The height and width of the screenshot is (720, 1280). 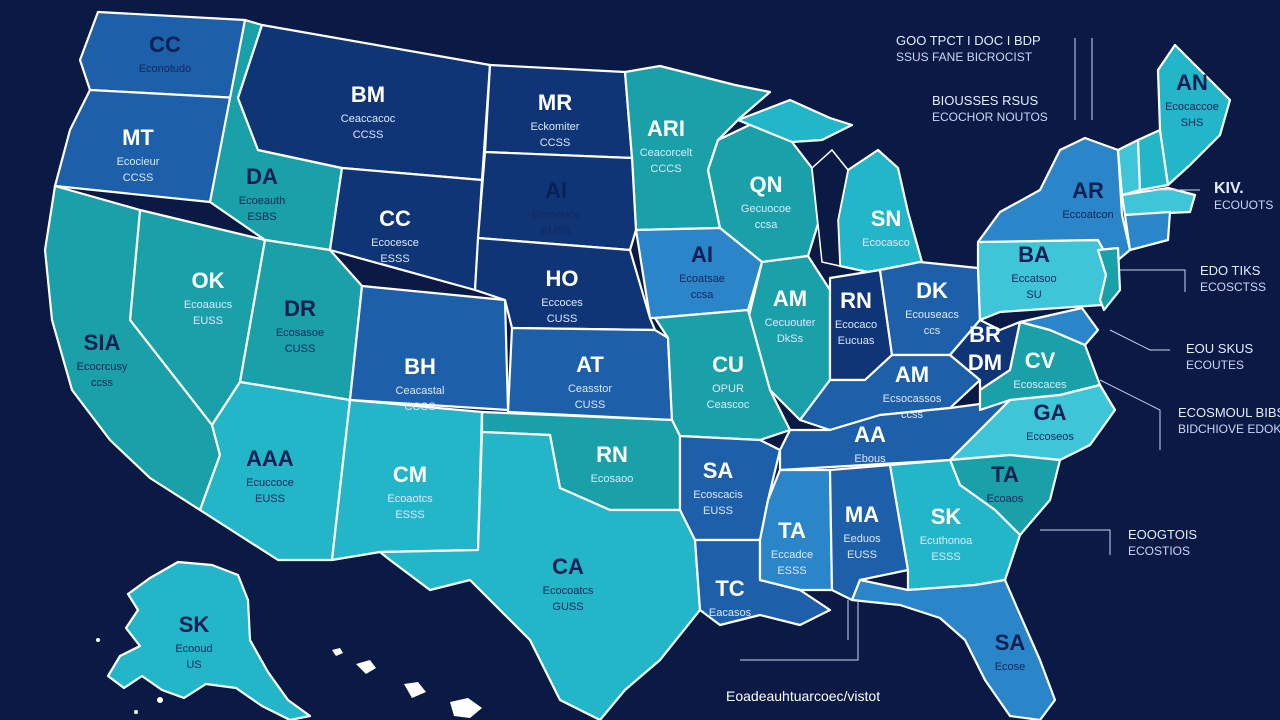 What do you see at coordinates (165, 44) in the screenshot?
I see `state-abbr-label: CC` at bounding box center [165, 44].